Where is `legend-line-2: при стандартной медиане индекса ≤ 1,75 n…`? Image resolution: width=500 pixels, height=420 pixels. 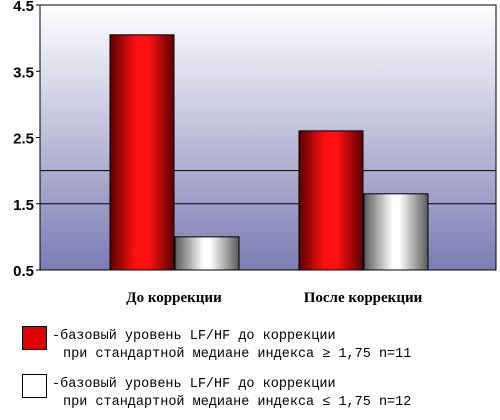
legend-line-2: при стандартной медиане индекса ≤ 1,75 n… is located at coordinates (237, 402).